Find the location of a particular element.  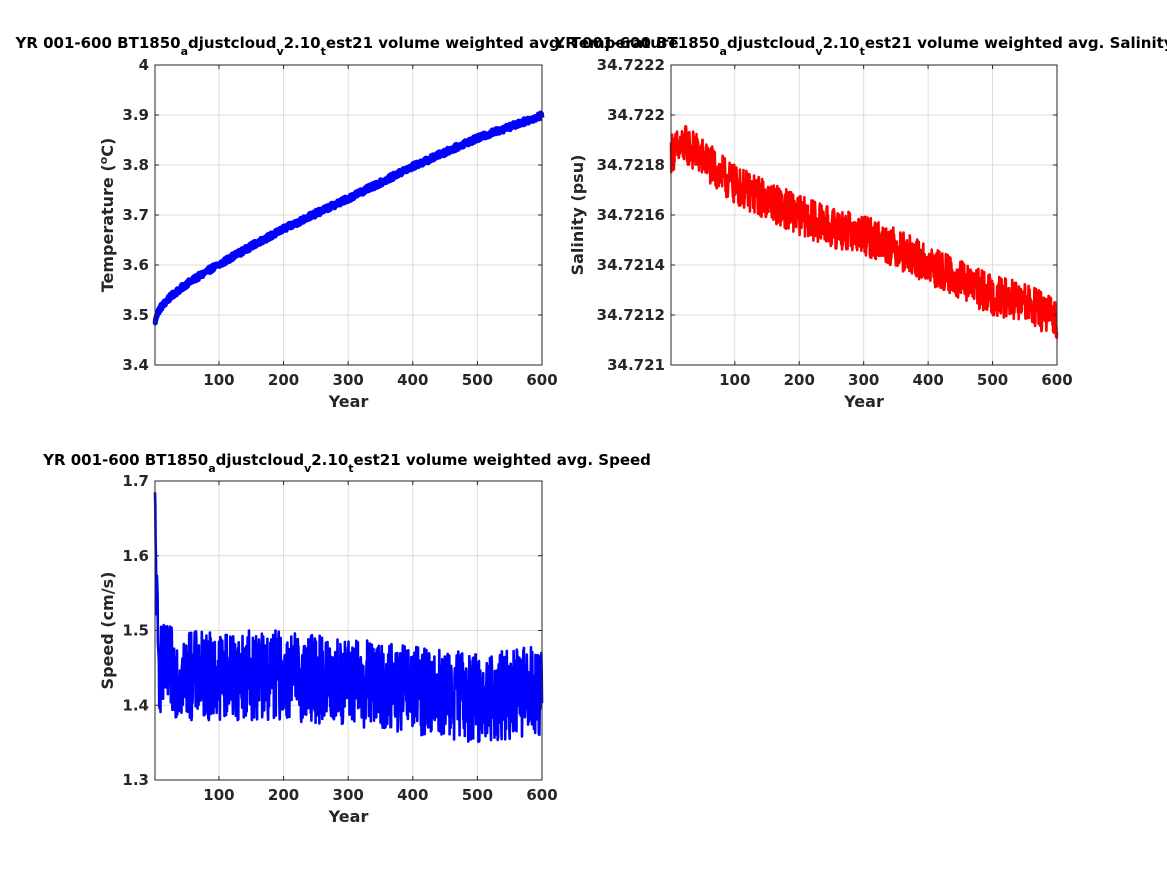

y-tick-label: 34.7212 is located at coordinates (631, 315).